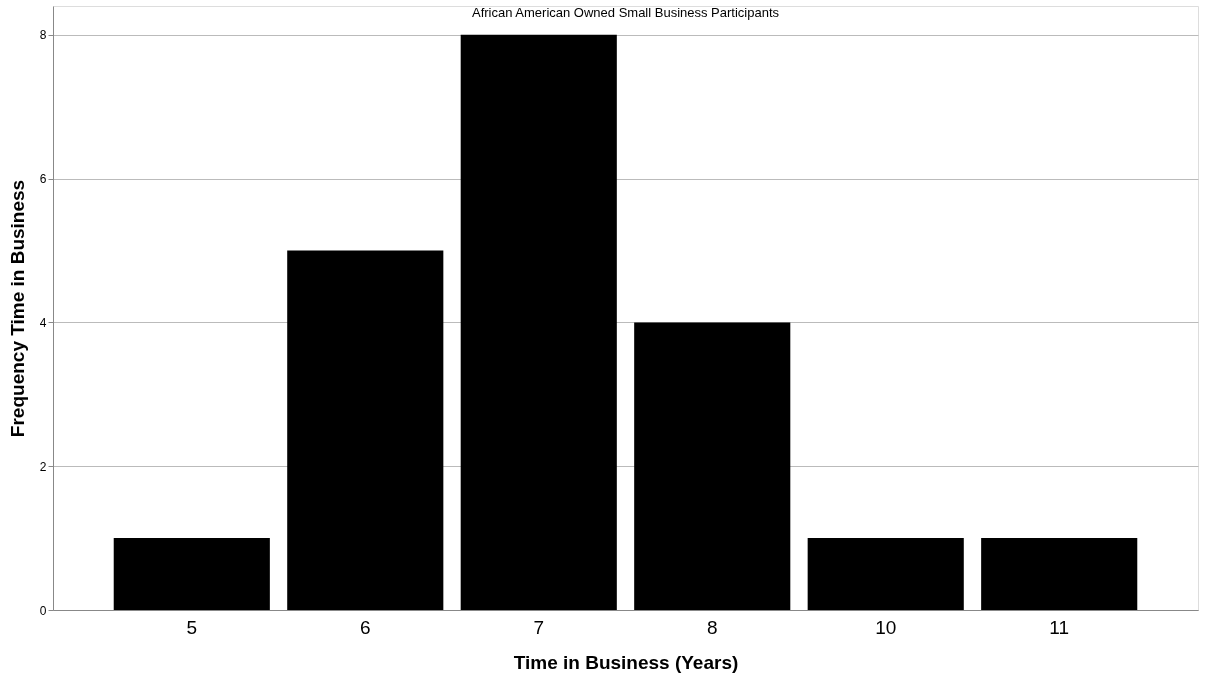 This screenshot has width=1222, height=698. I want to click on y-tick-label: 4, so click(43, 322).